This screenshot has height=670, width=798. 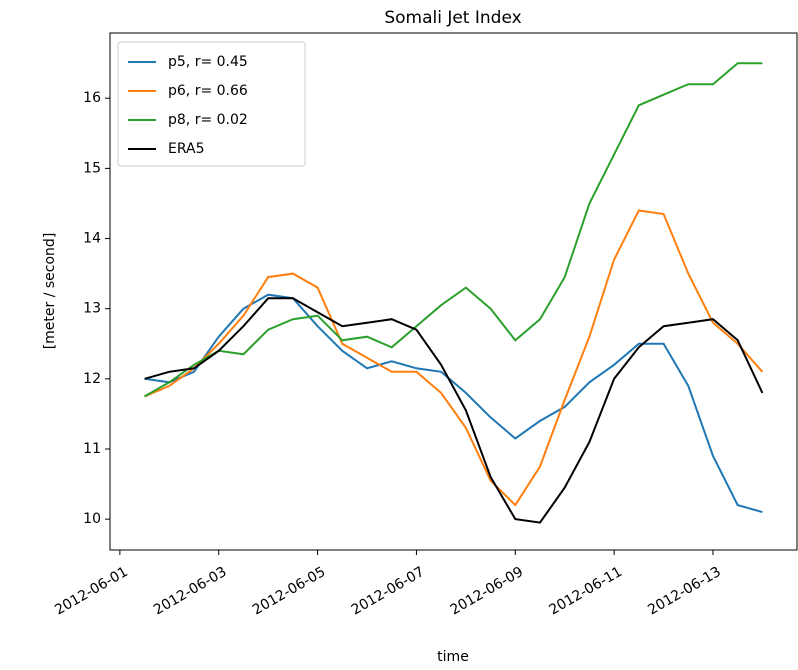 What do you see at coordinates (91, 591) in the screenshot?
I see `x-tick-label: 2012-06-01` at bounding box center [91, 591].